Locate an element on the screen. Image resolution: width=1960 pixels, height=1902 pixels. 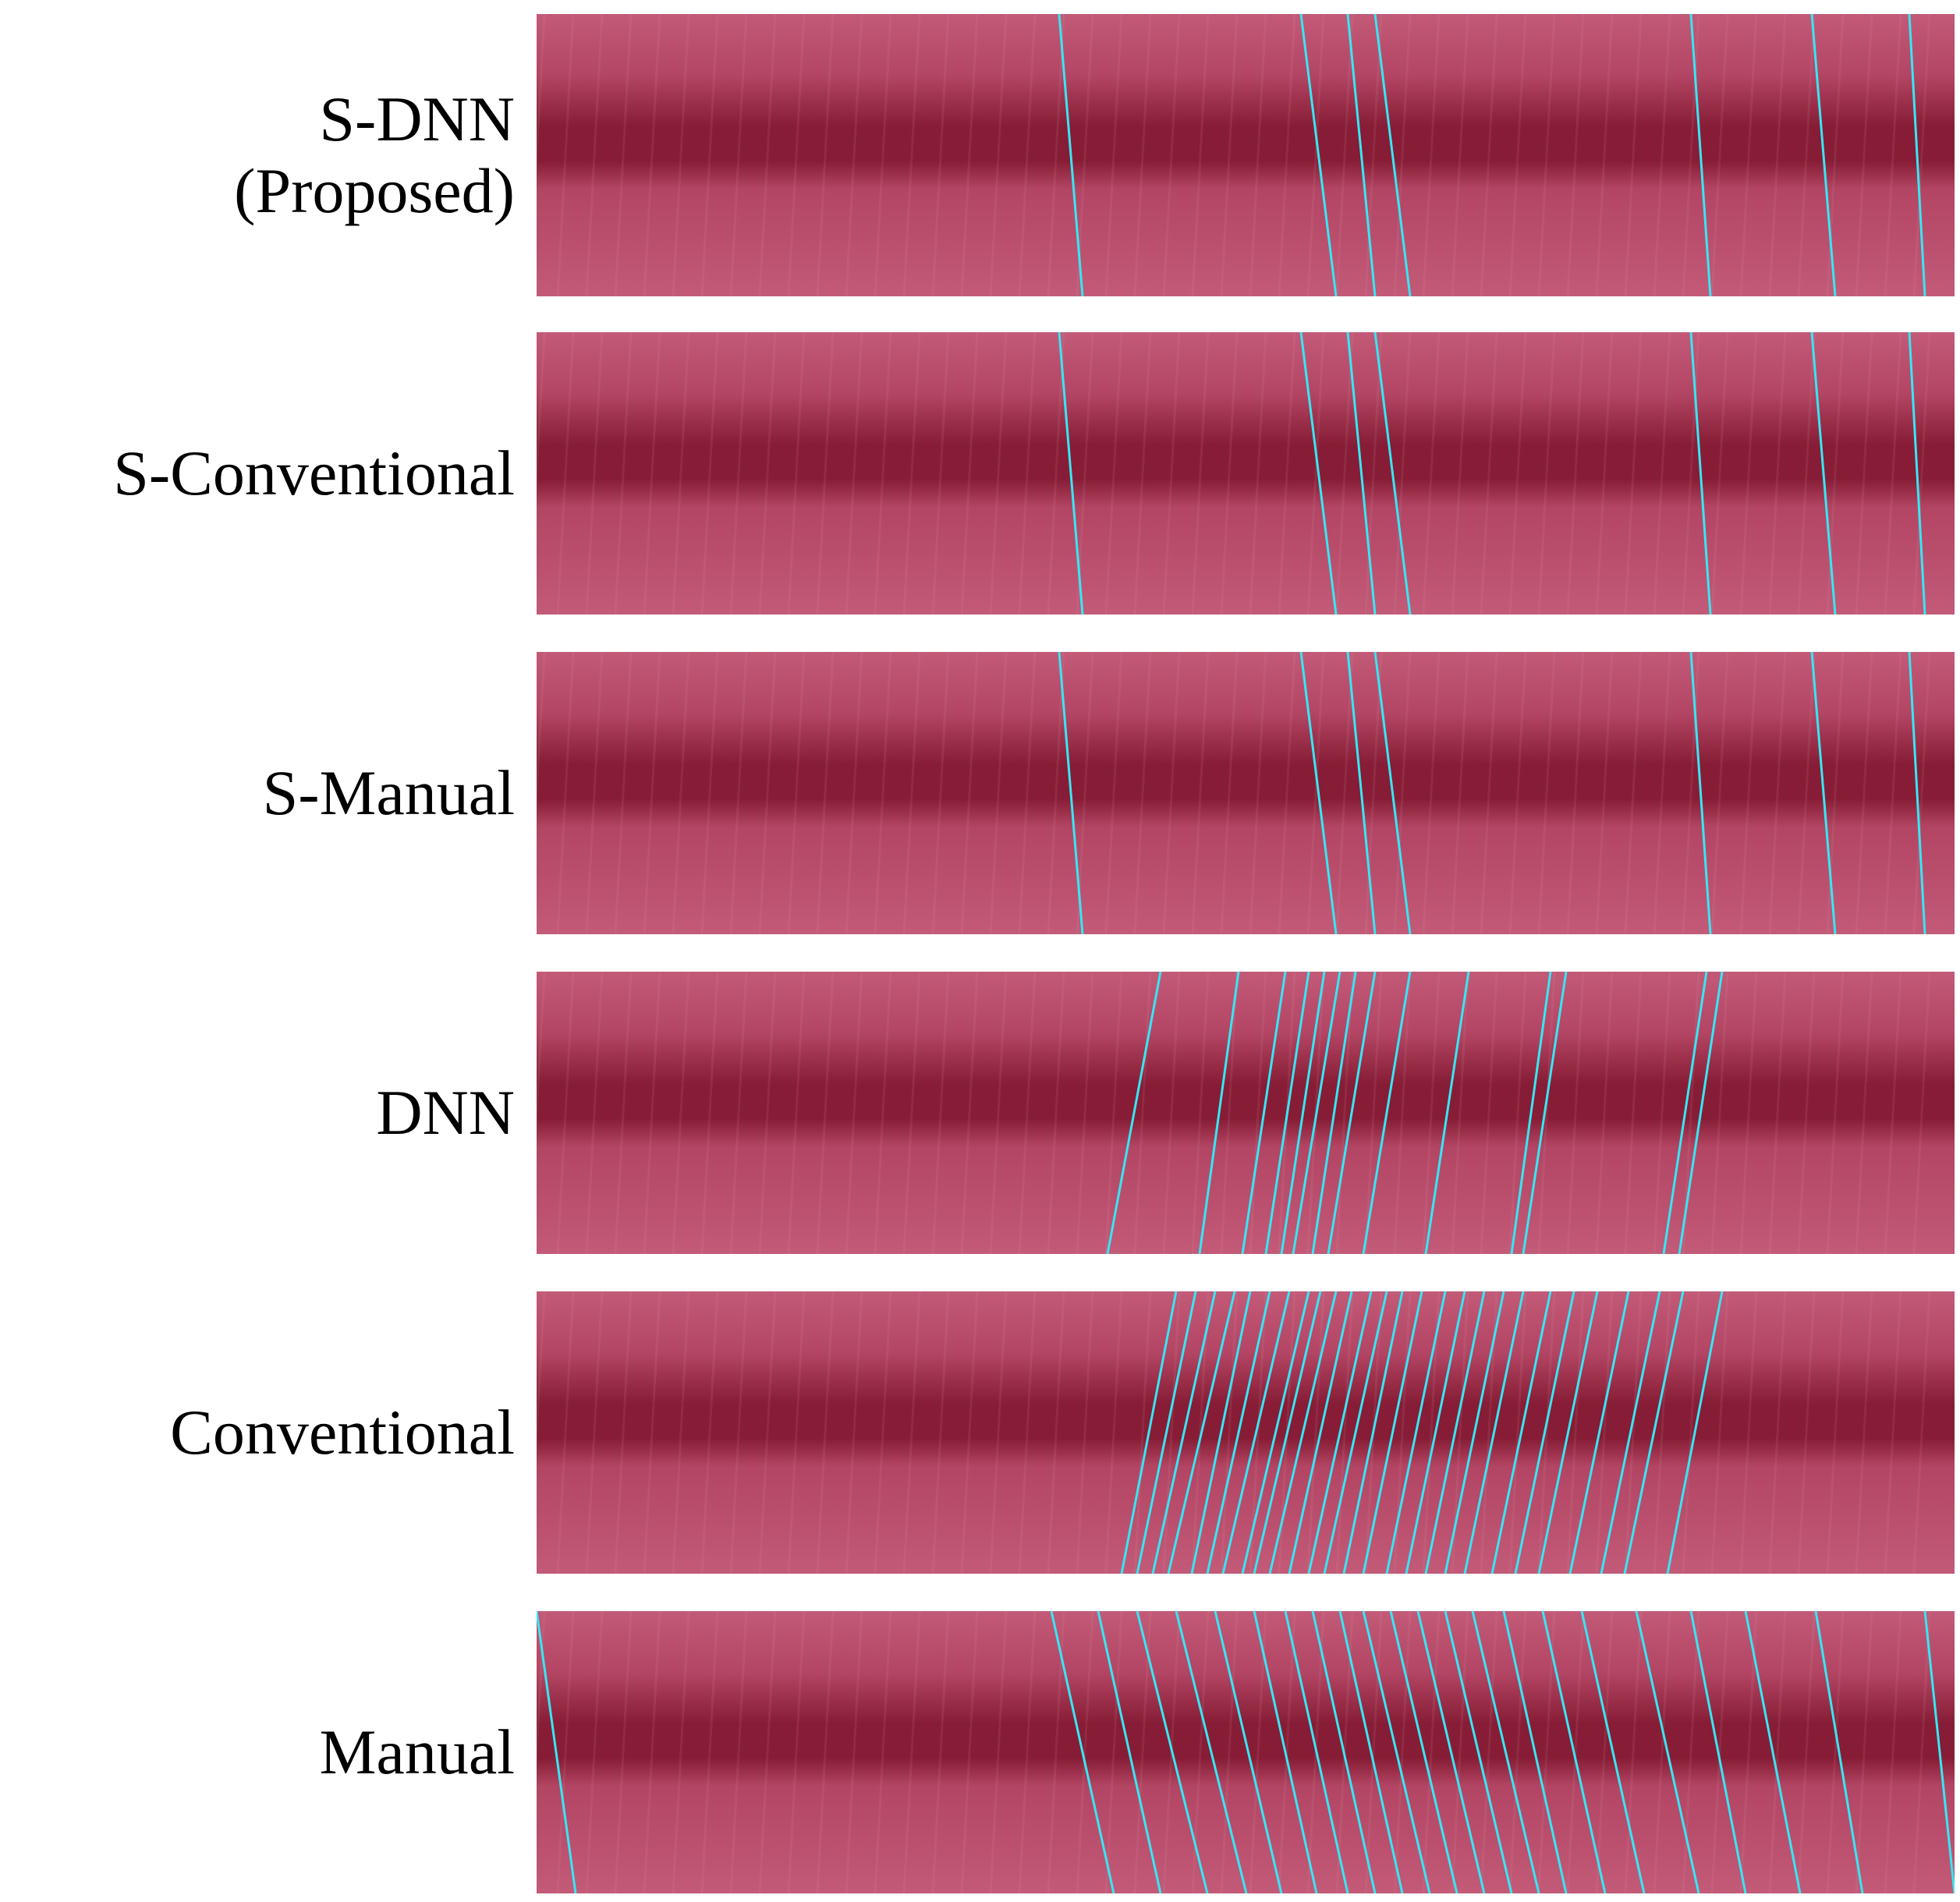
result-image-panel is located at coordinates (1246, 793).